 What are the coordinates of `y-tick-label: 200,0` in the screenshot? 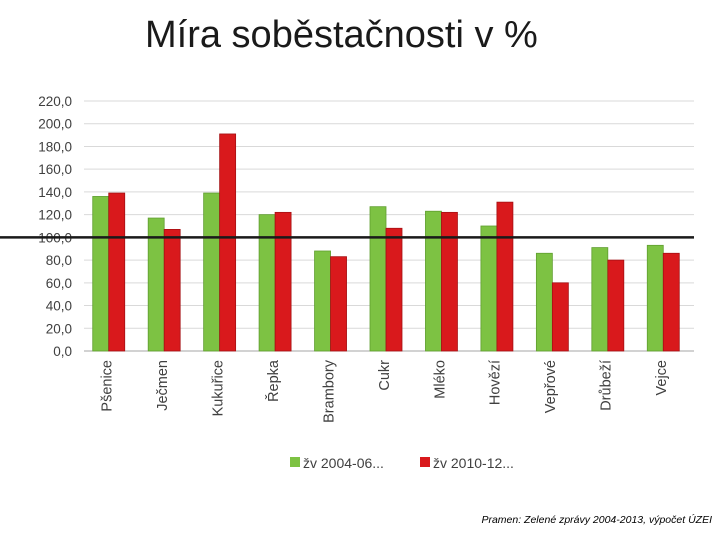 It's located at (55, 124).